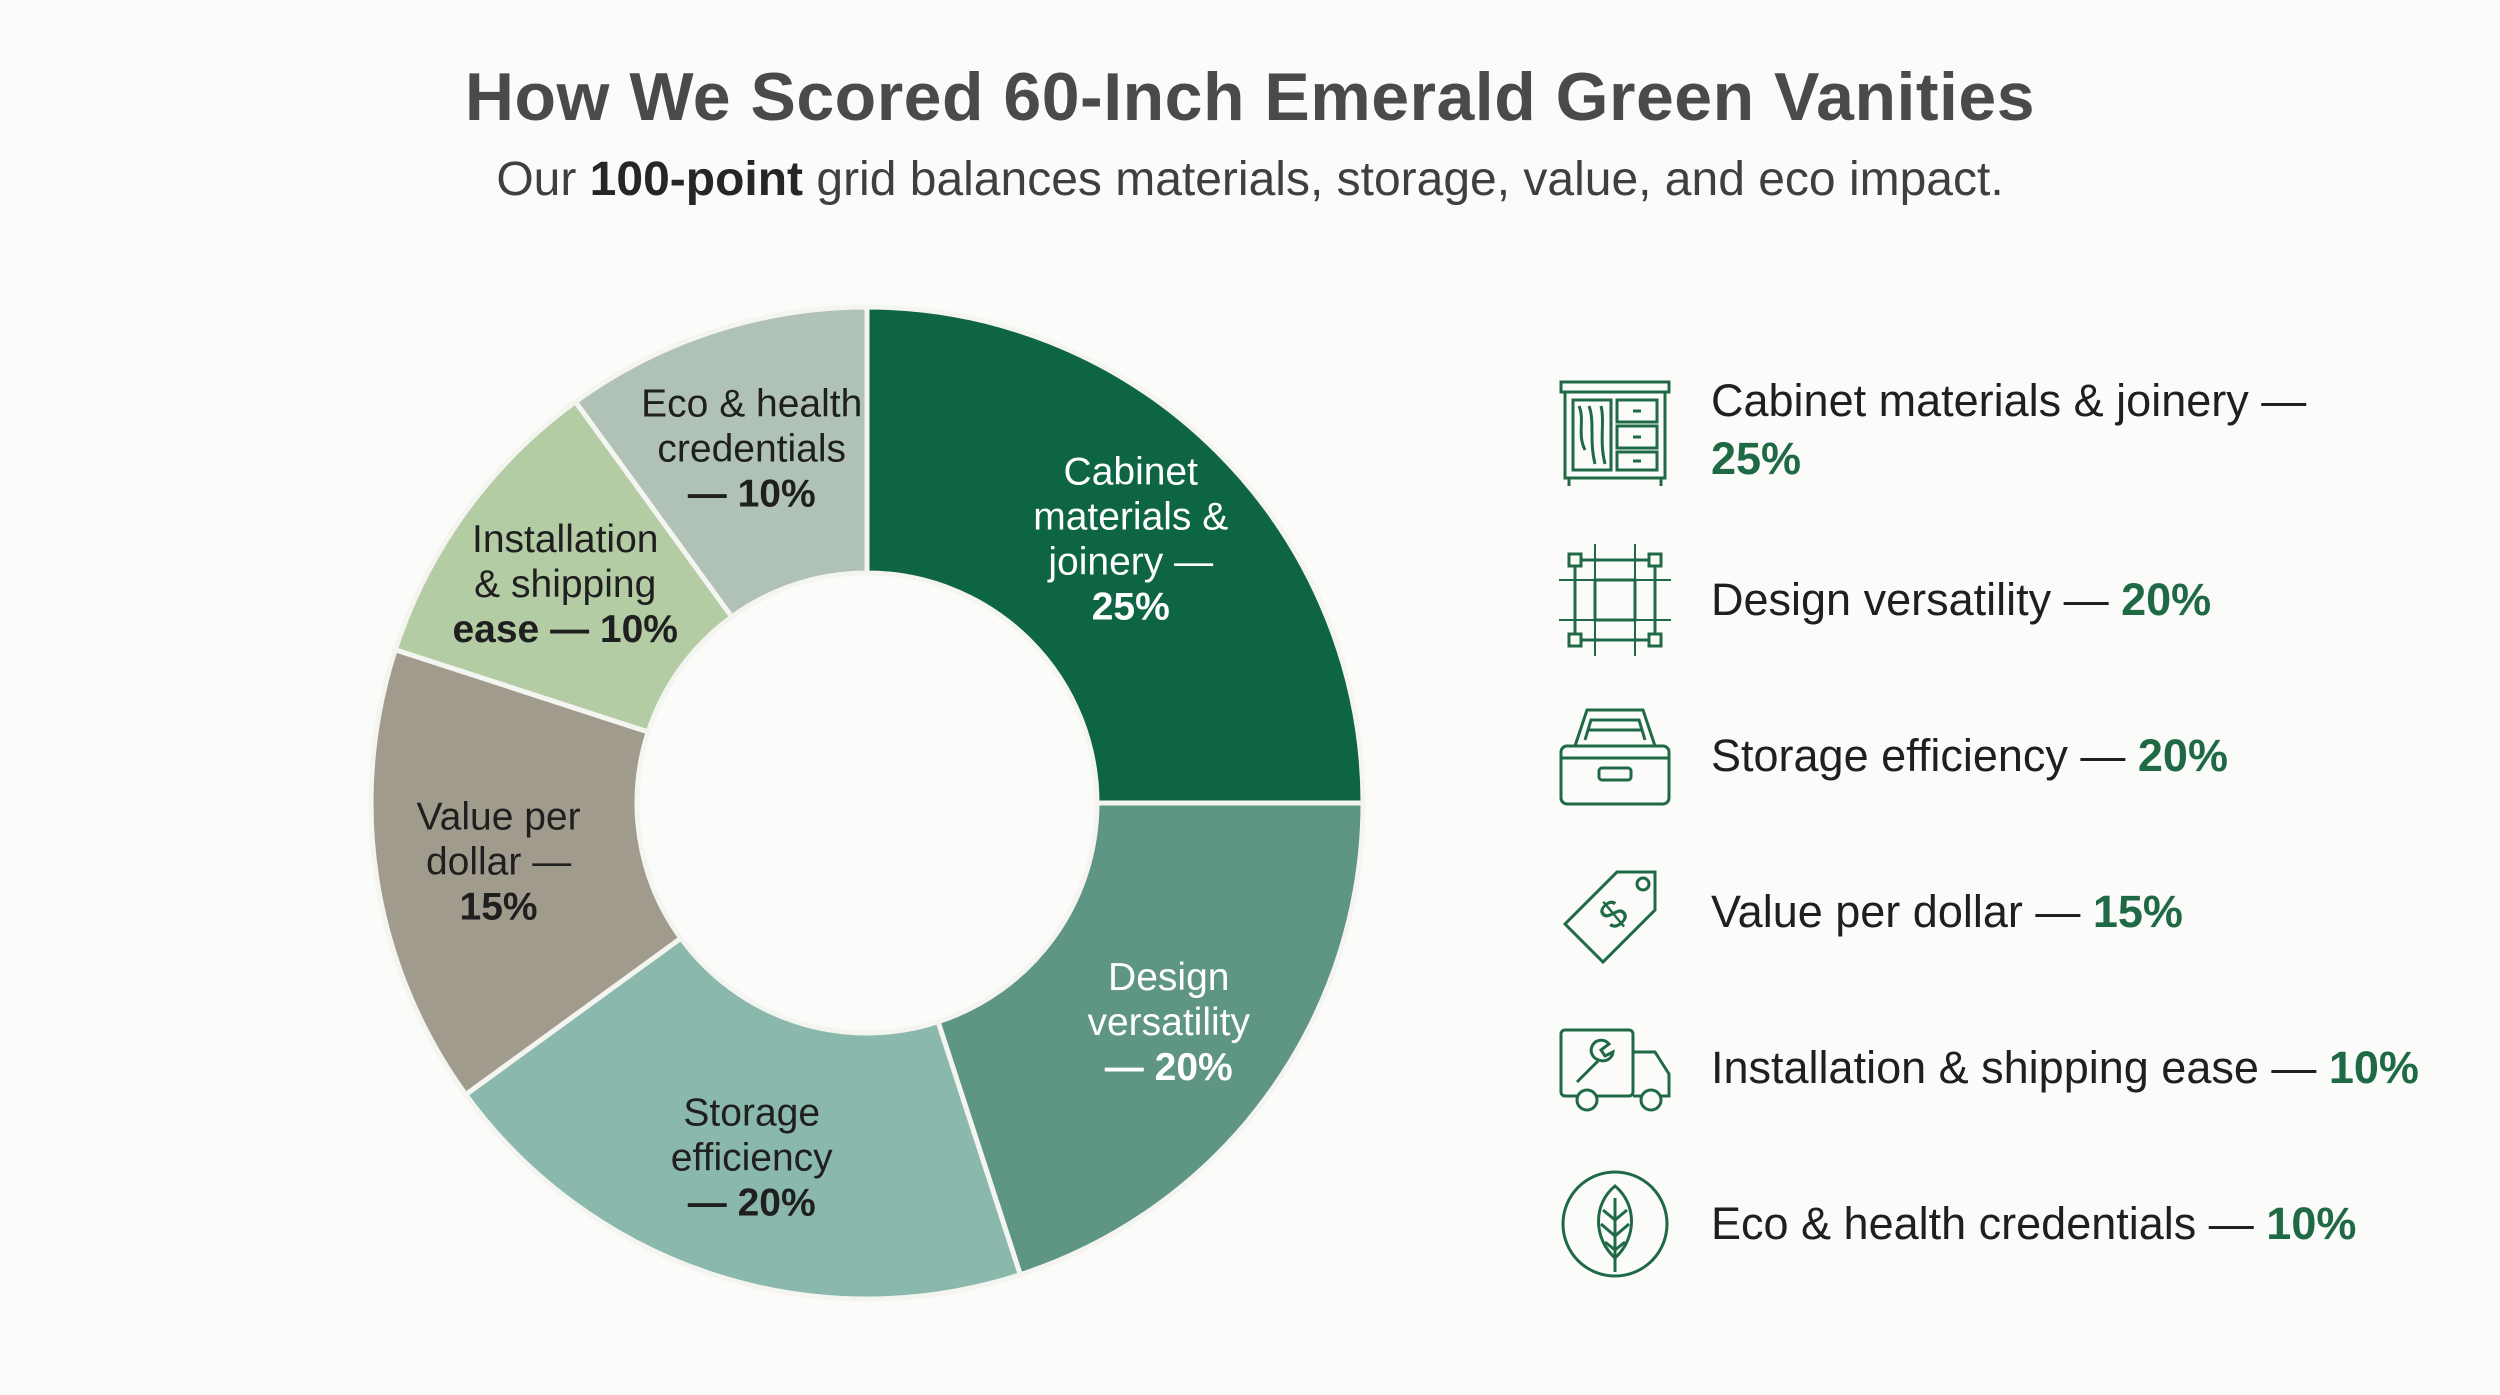 The image size is (2500, 1395). I want to click on price-tag-icon: $, so click(1609, 917).